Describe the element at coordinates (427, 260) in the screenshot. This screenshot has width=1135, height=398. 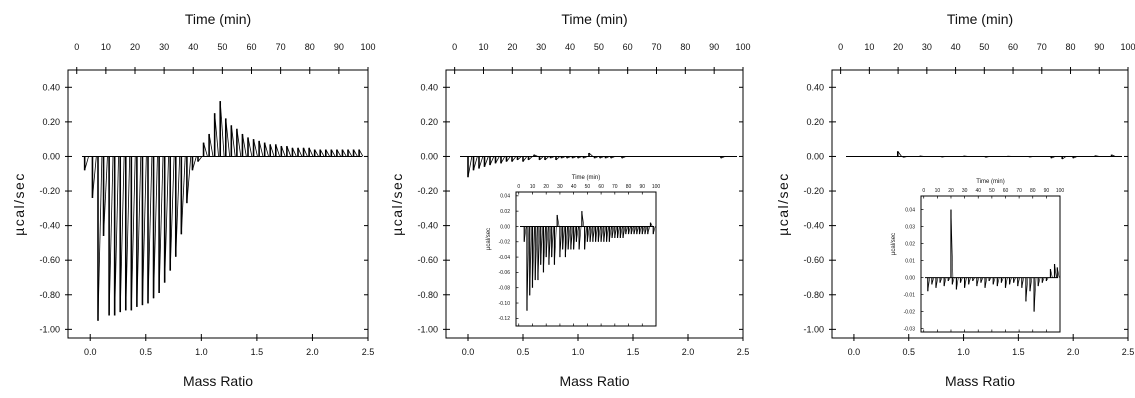
I see `y-tick-label: -0.60` at that location.